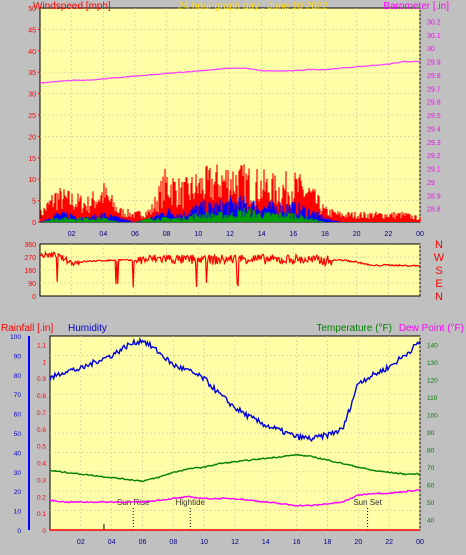 The width and height of the screenshot is (466, 555). Describe the element at coordinates (434, 76) in the screenshot. I see `right-tick-label: 29.8` at that location.